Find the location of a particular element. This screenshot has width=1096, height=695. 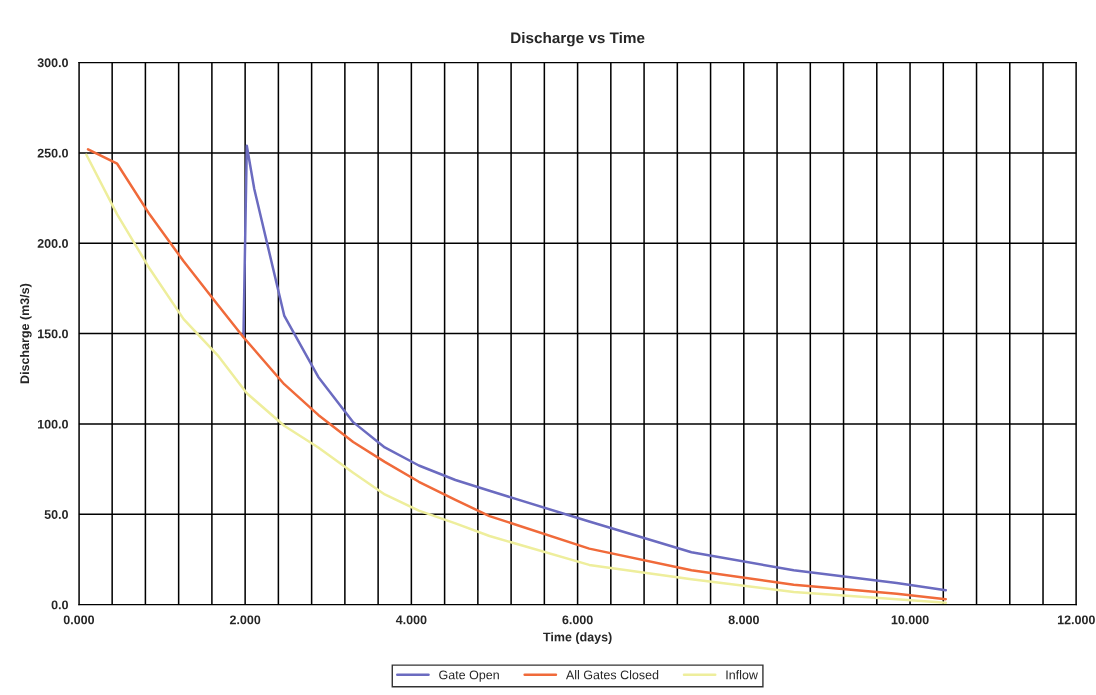

legend-label: Inflow is located at coordinates (742, 675).